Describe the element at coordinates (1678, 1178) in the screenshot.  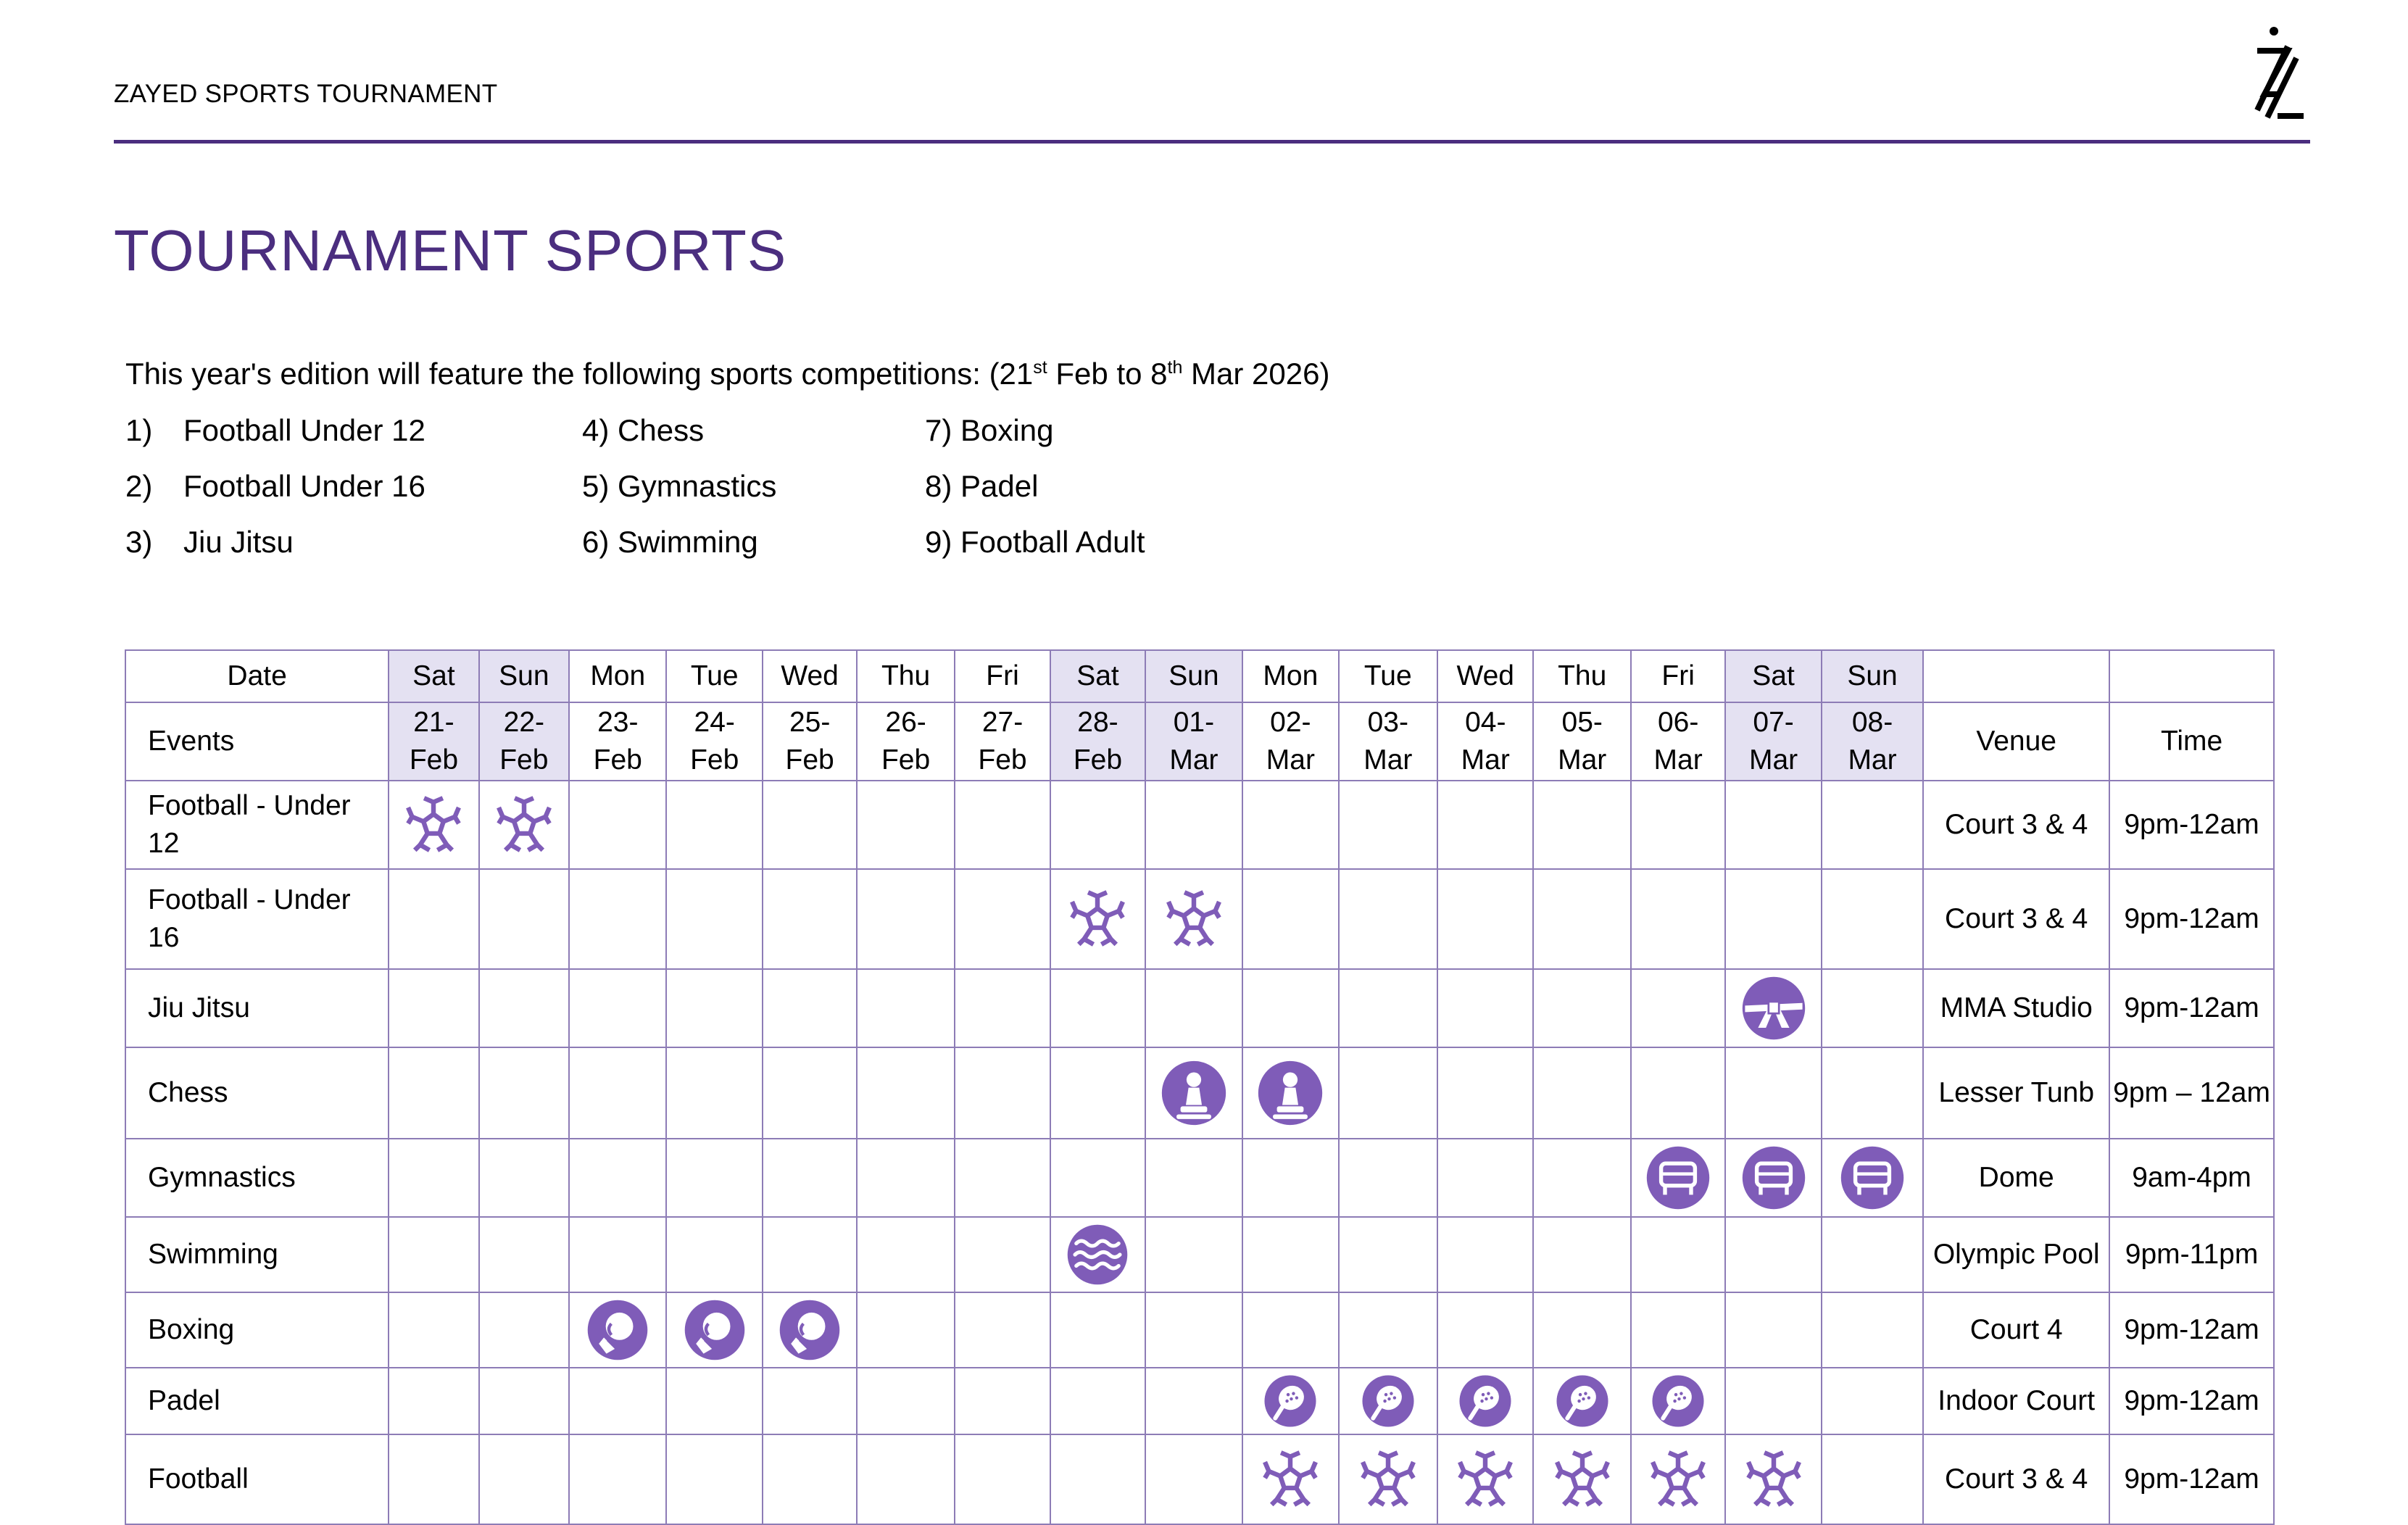
I see `gymnastics-vault-icon` at that location.